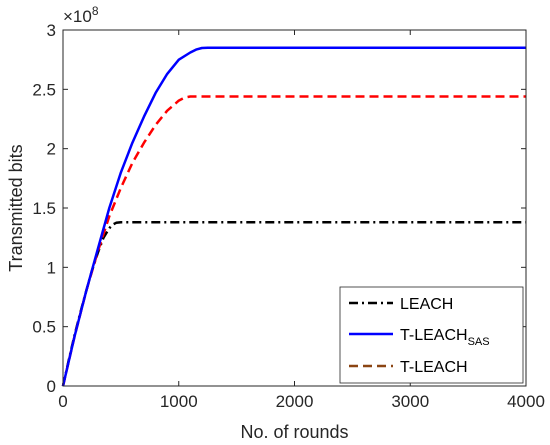  I want to click on legend: LEACH T-LEACHSAS T-LEACH, so click(431, 335).